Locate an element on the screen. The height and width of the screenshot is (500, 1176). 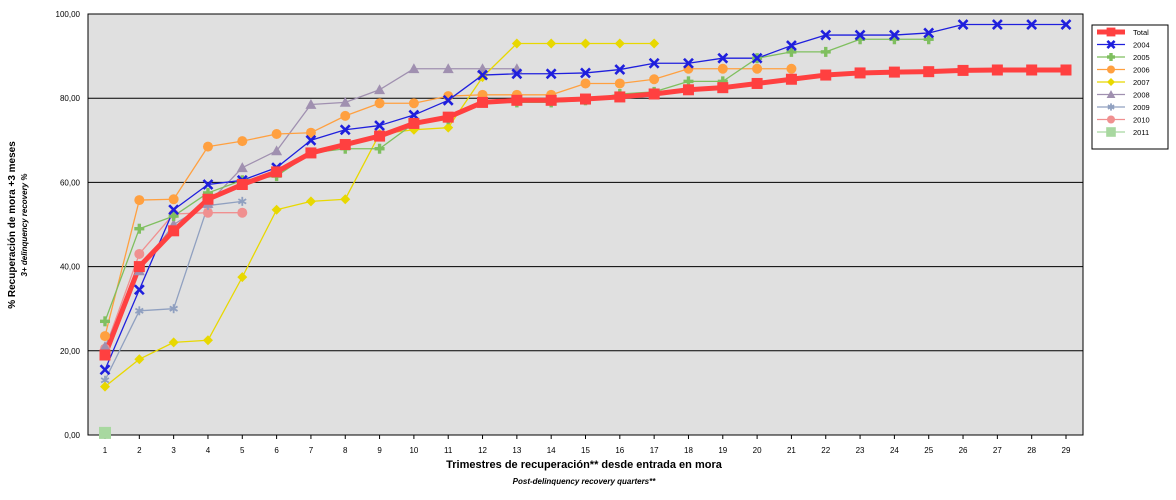
y-tick-label: 0,00 is located at coordinates (72, 435).